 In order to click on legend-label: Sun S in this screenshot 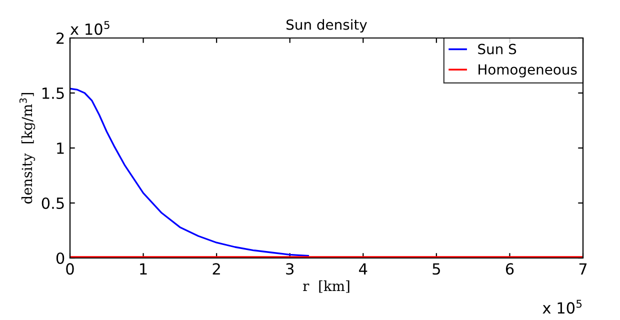, I will do `click(497, 49)`.